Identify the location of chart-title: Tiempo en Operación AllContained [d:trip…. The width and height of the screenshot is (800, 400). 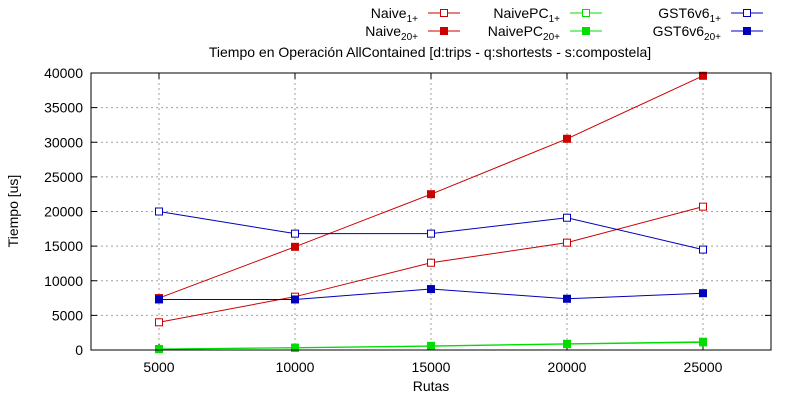
(430, 52).